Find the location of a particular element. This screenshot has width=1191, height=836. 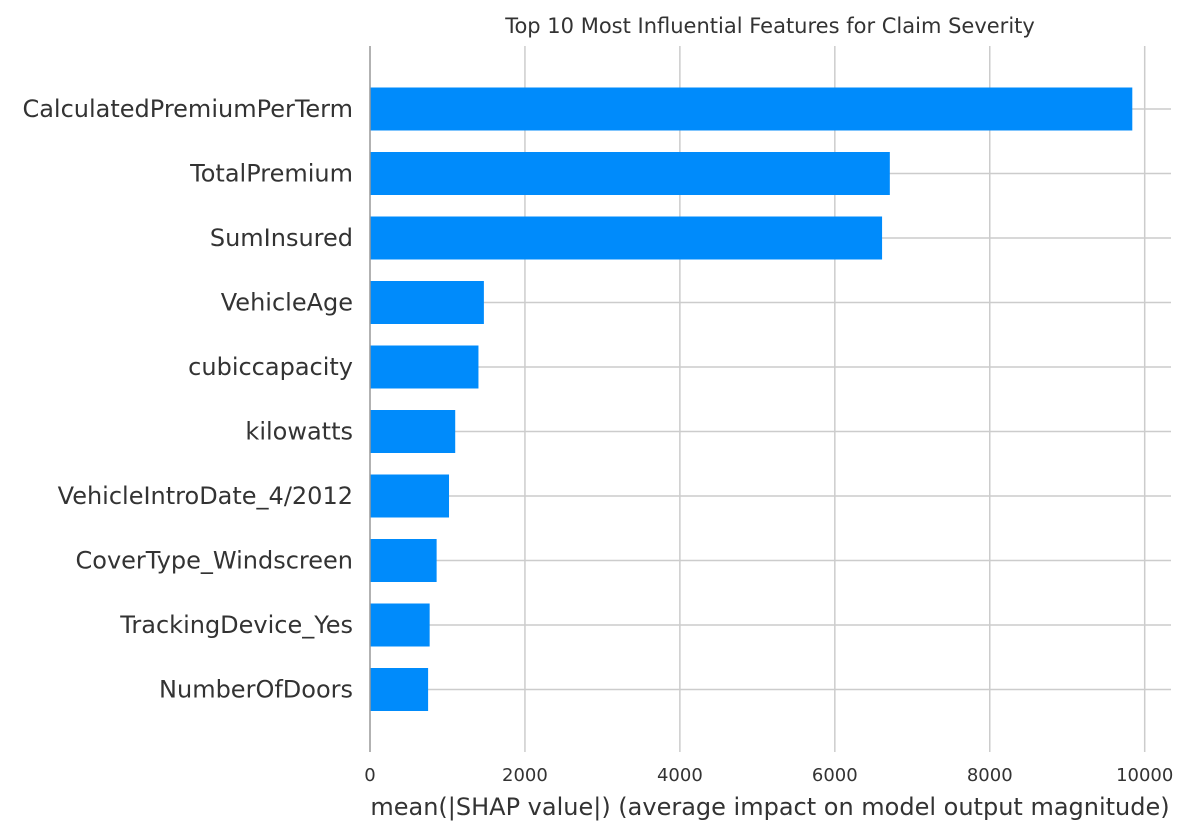

y-tick-label: NumberOfDoors is located at coordinates (256, 690).